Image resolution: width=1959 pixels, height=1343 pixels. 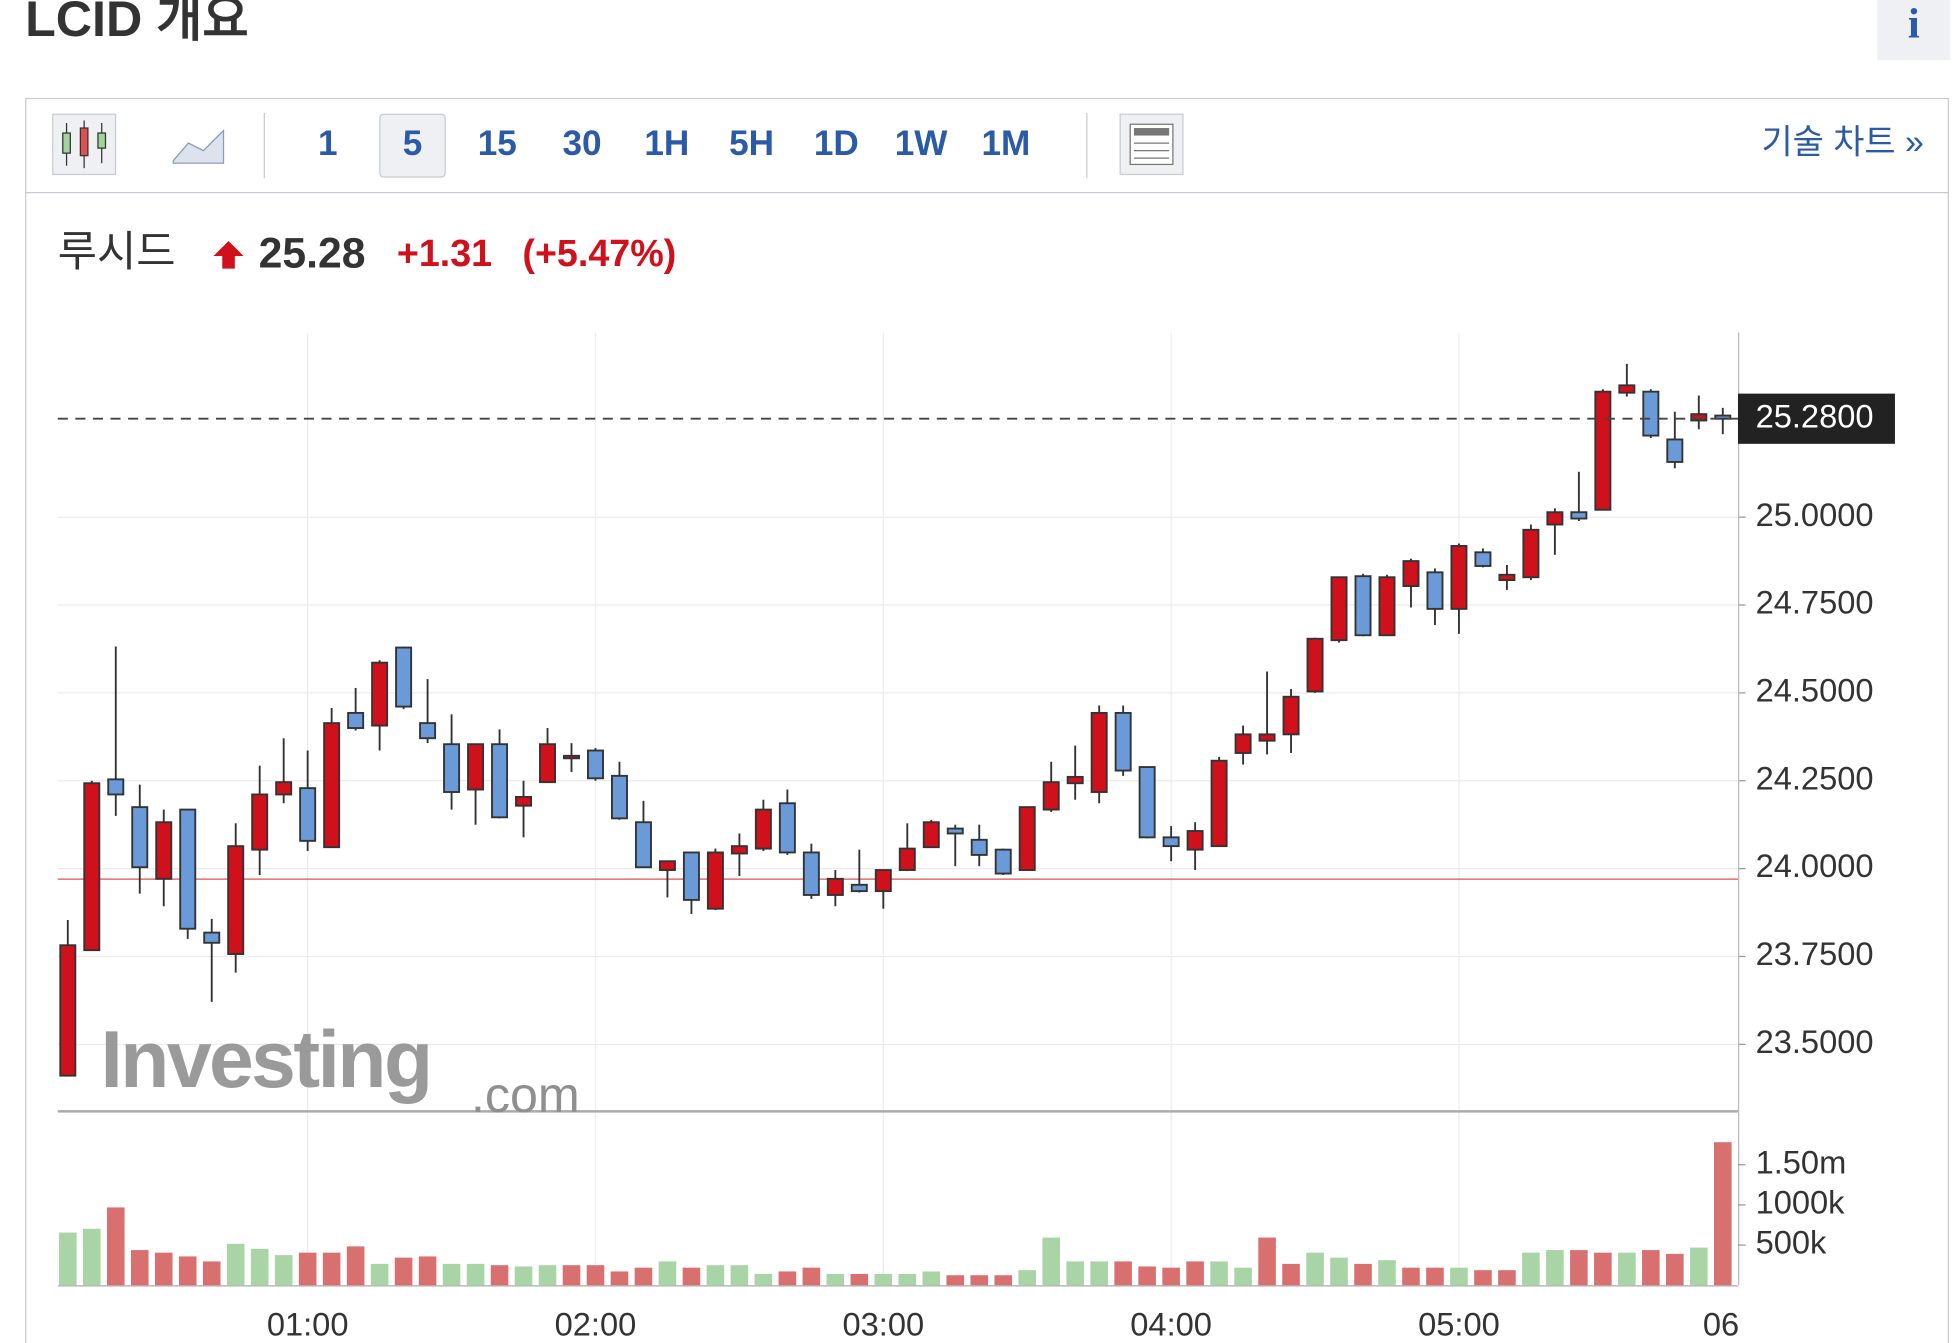 What do you see at coordinates (1842, 142) in the screenshot?
I see `technical-chart-link: 기술 차트 »` at bounding box center [1842, 142].